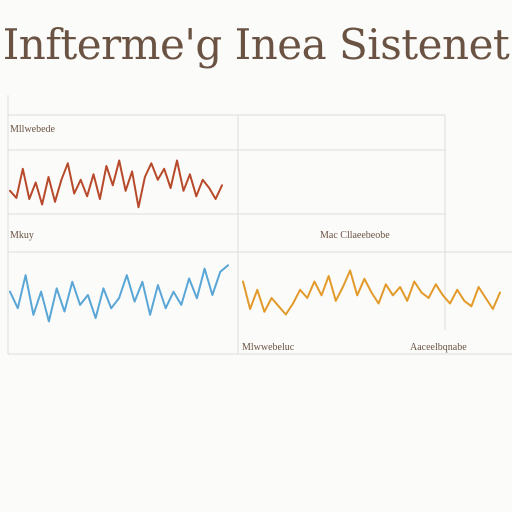  Describe the element at coordinates (22, 235) in the screenshot. I see `panel-2-label: Mkuy` at that location.